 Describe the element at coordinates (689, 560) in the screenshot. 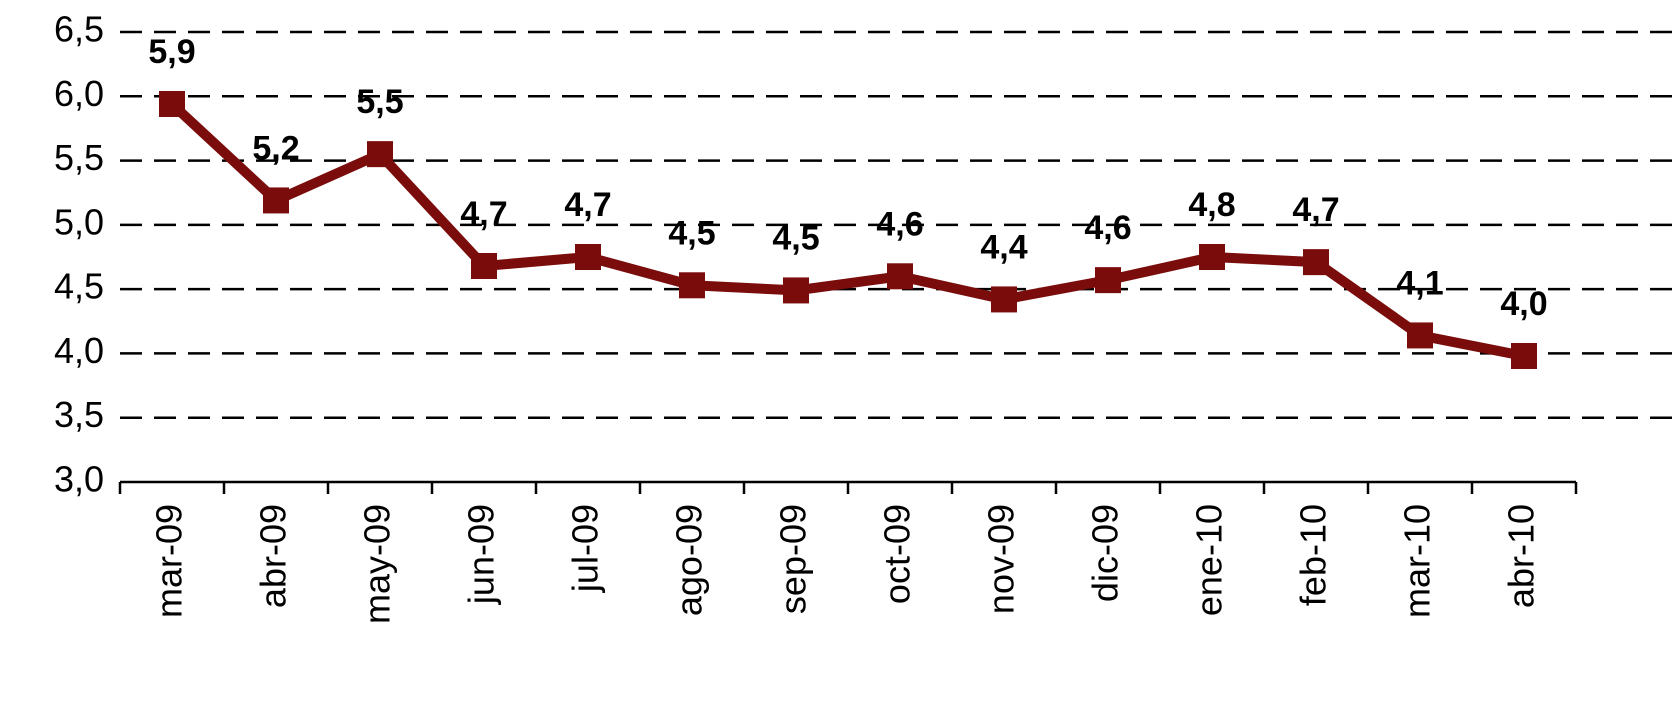

I see `x-tick-label: ago-09` at that location.